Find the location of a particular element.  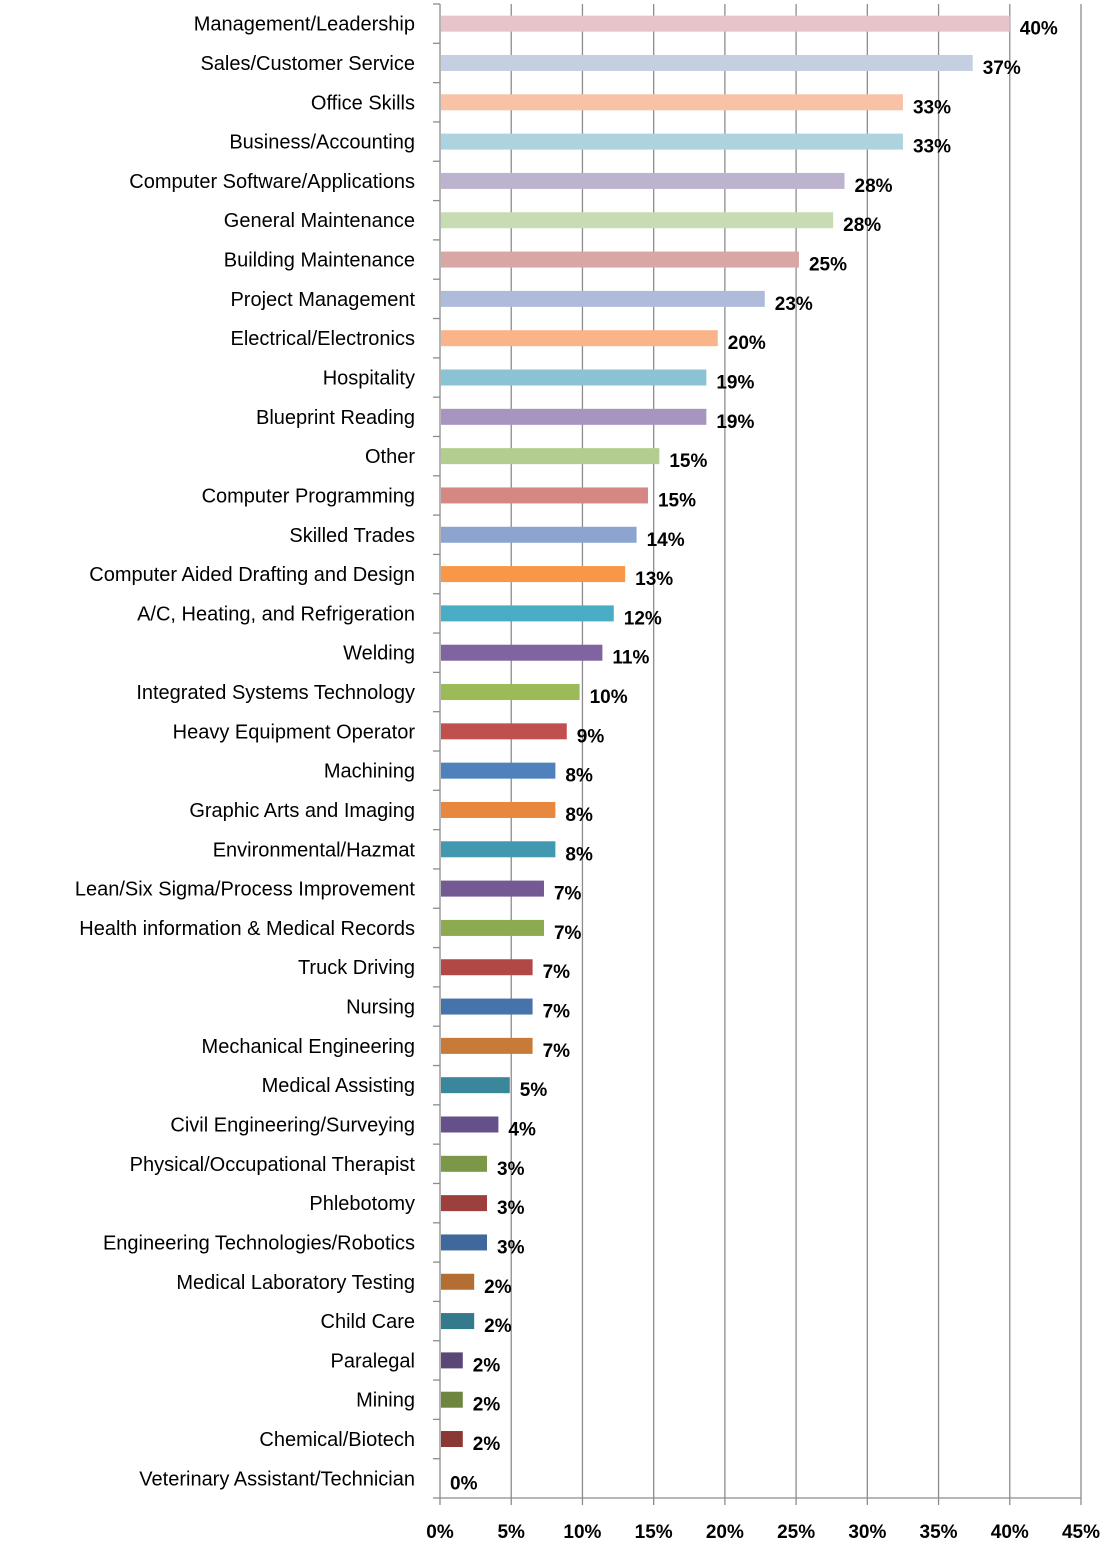

category-label: Civil Engineering/Surveying is located at coordinates (292, 1126).